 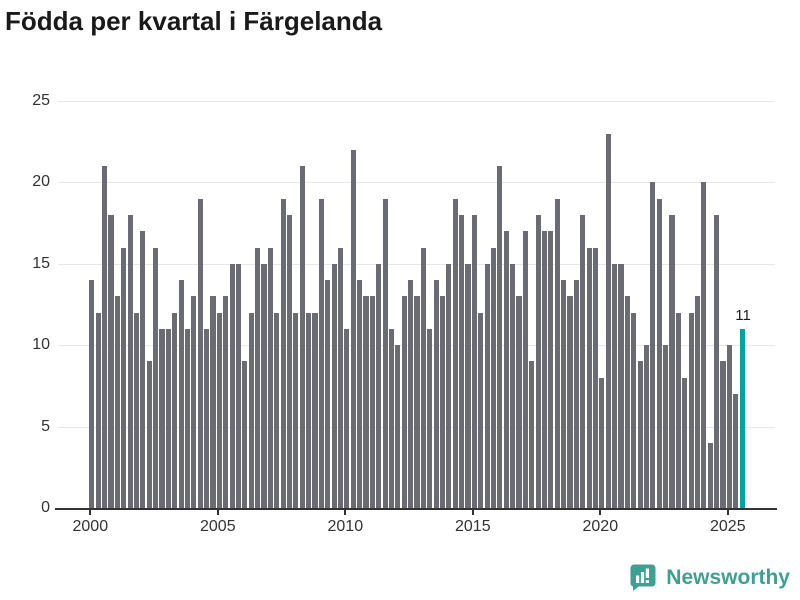 I want to click on newsworthy-brand: Newsworthy, so click(x=709, y=577).